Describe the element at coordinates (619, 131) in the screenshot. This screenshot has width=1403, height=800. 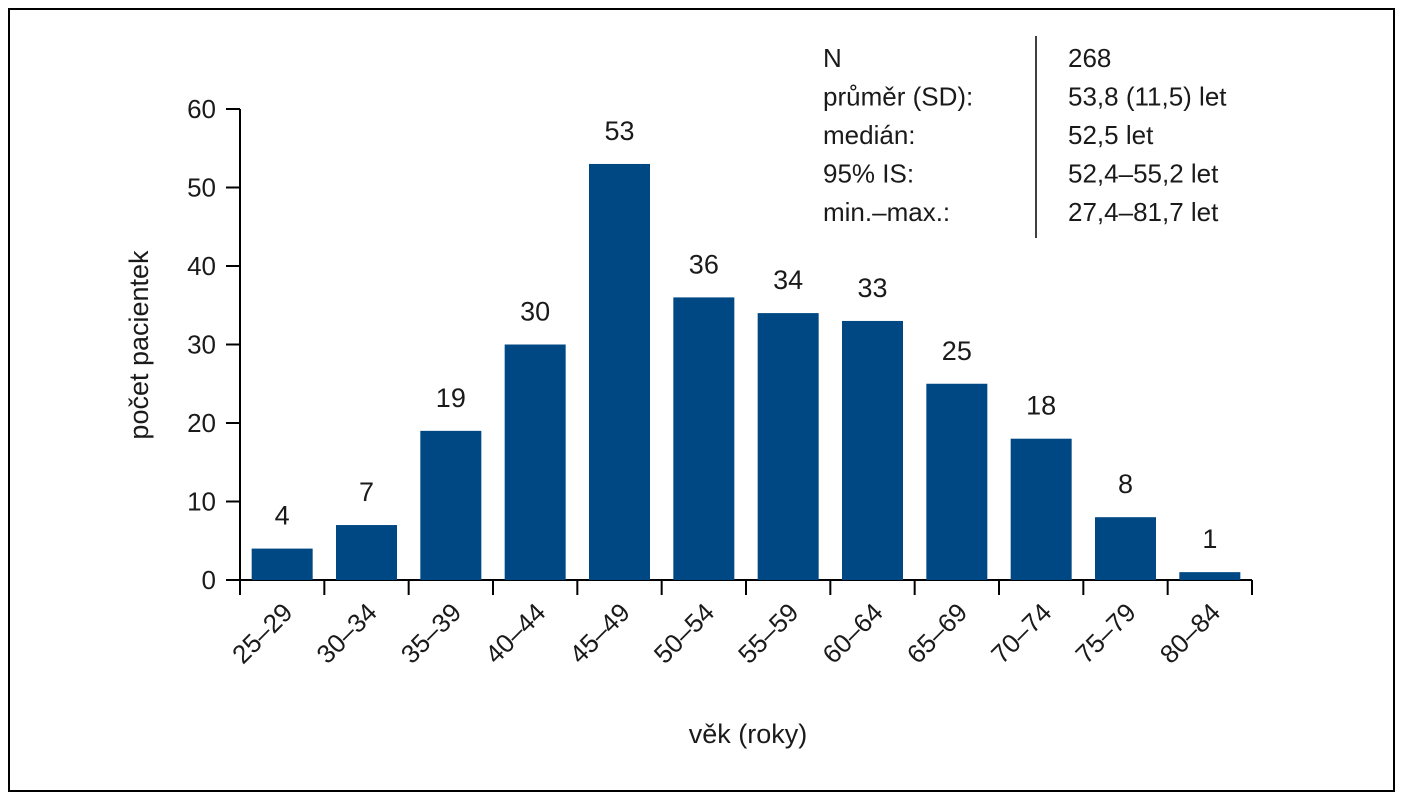
I see `data-label: 53` at that location.